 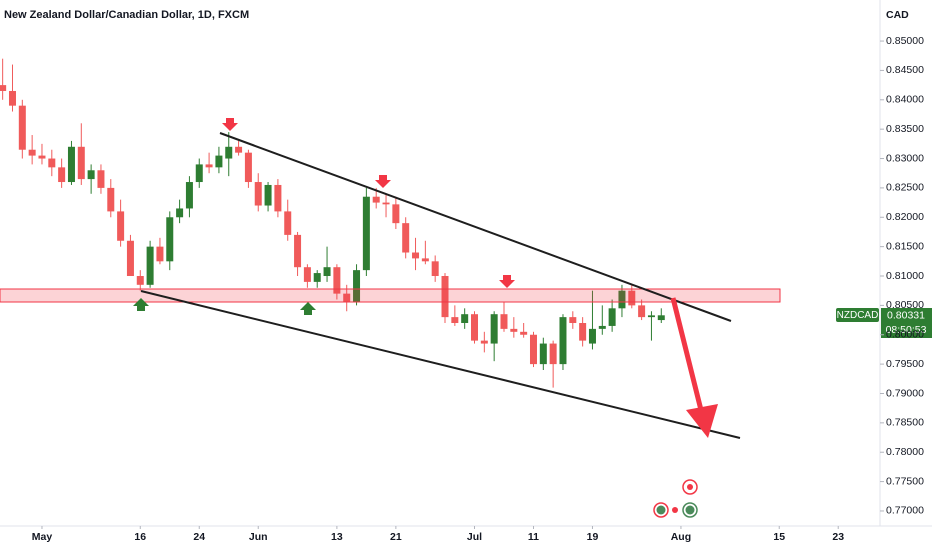 What do you see at coordinates (593, 537) in the screenshot?
I see `x-tick-label: 19` at bounding box center [593, 537].